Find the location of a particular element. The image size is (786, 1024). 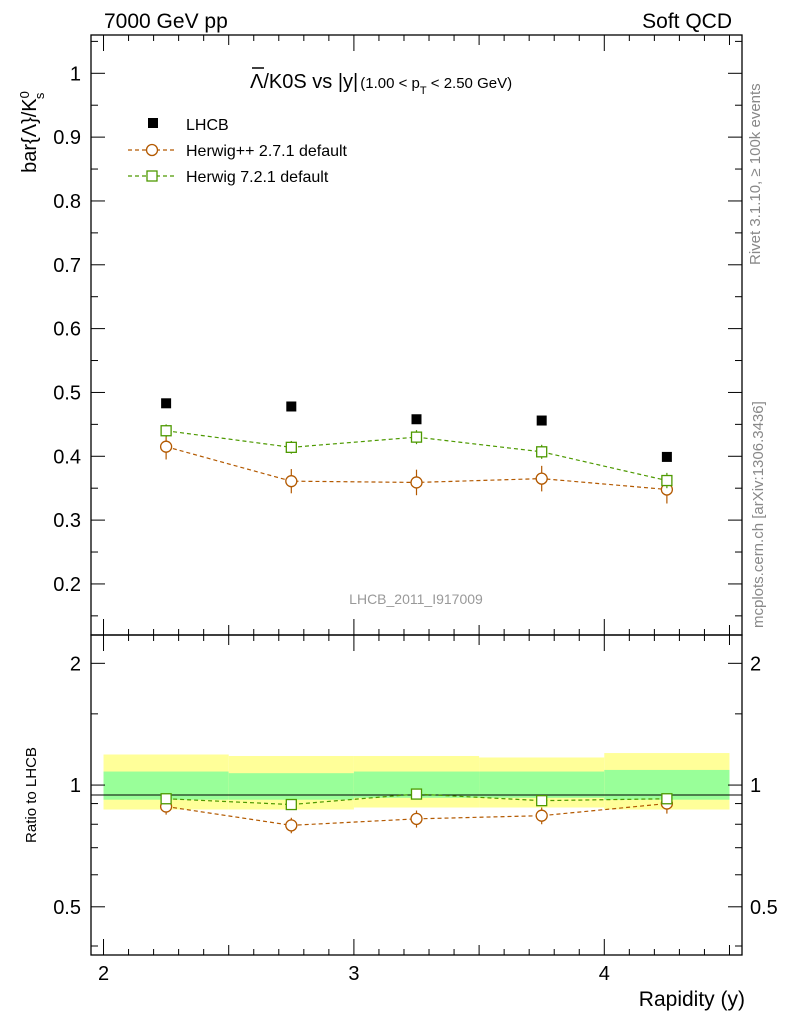

header-category: Soft QCD is located at coordinates (687, 21).